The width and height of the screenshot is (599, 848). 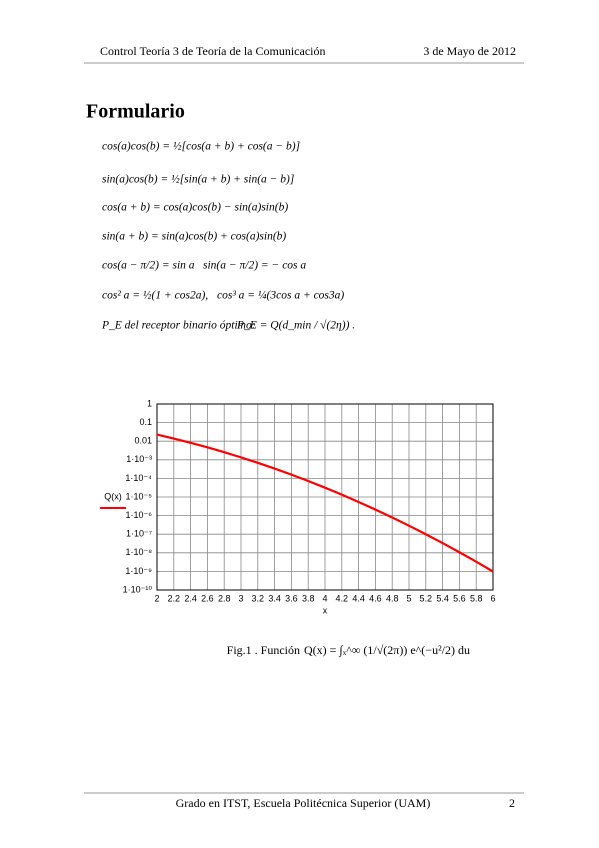 What do you see at coordinates (476, 598) in the screenshot?
I see `x-tick-label: 5.8` at bounding box center [476, 598].